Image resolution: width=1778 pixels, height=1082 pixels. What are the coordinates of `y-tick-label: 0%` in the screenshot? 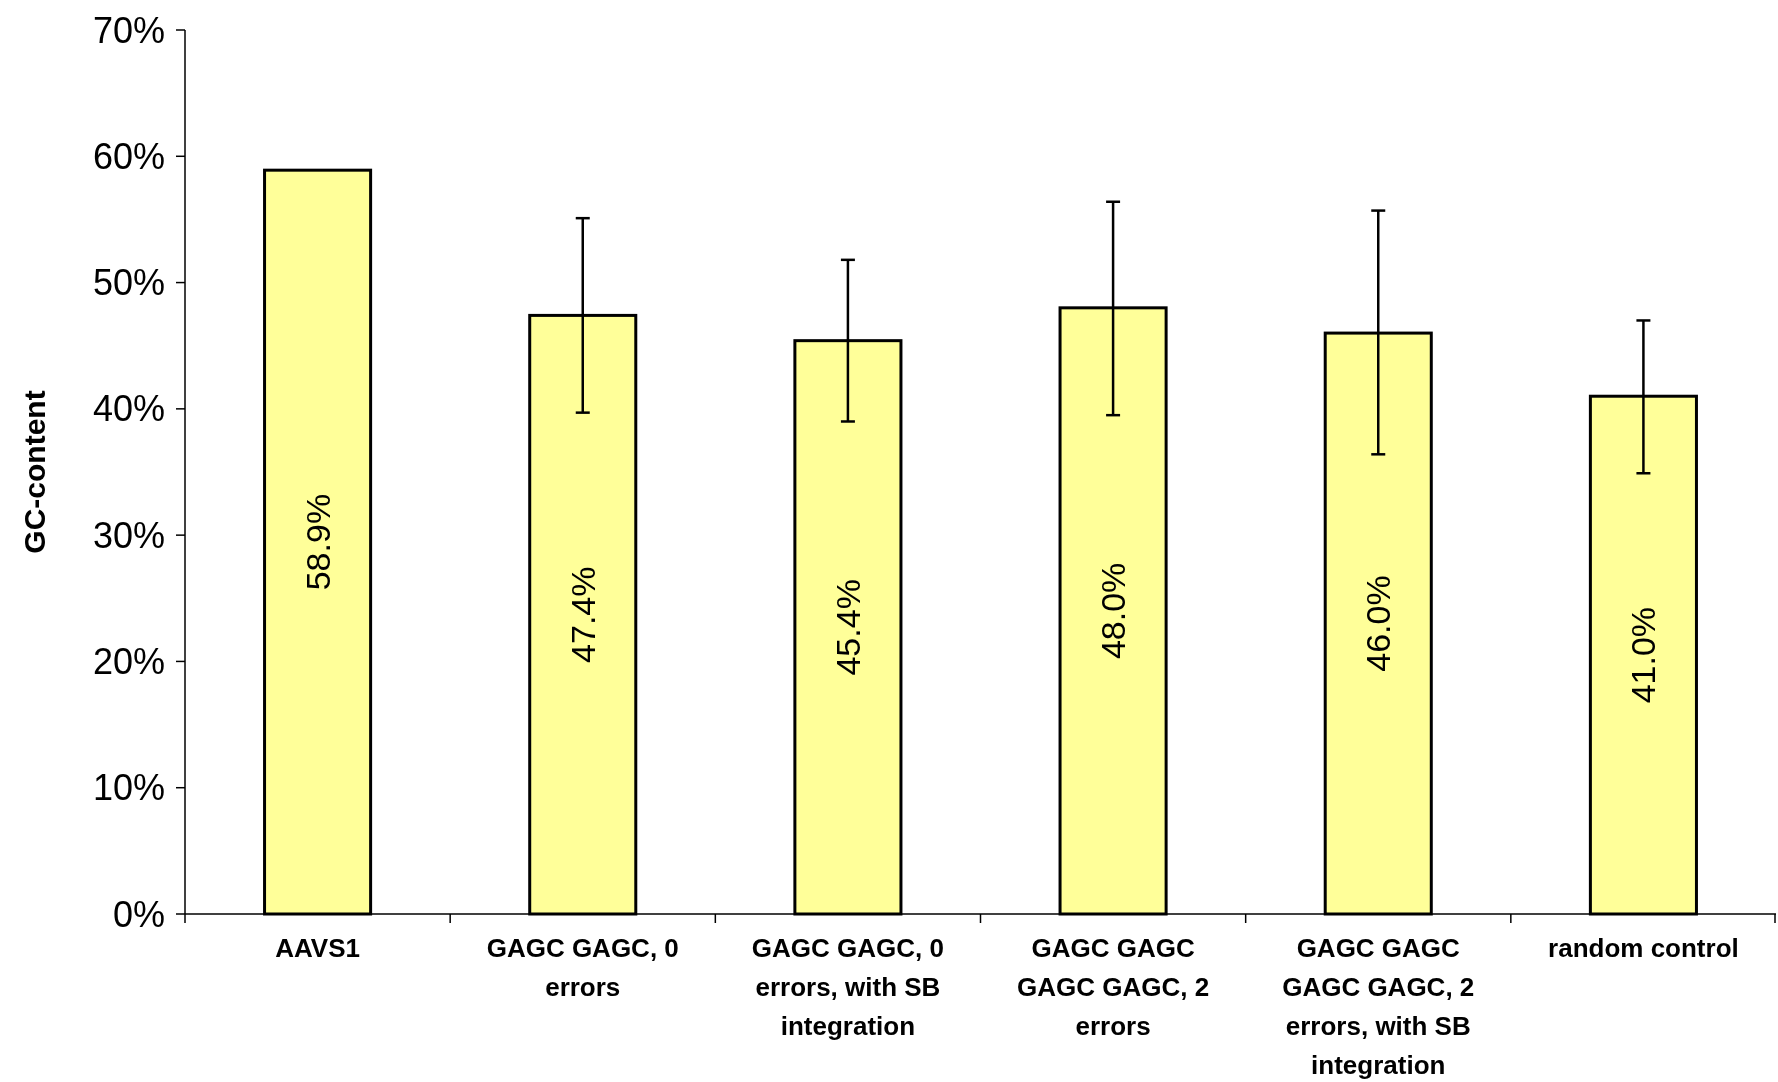 It's located at (138, 914).